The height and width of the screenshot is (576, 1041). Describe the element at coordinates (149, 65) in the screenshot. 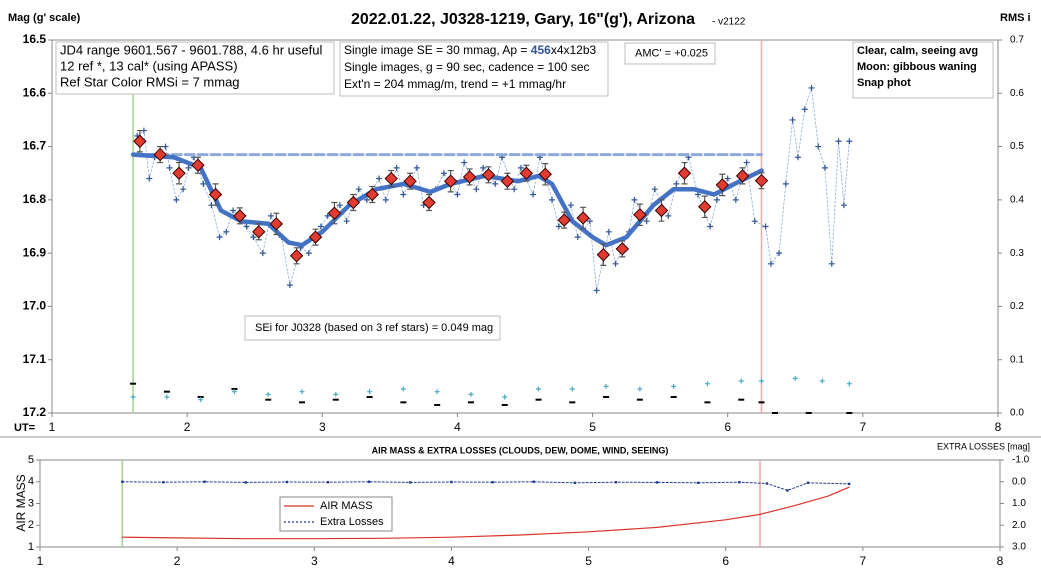

I see `annotation-text: 12 ref *, 13 cal* (using APASS)` at that location.